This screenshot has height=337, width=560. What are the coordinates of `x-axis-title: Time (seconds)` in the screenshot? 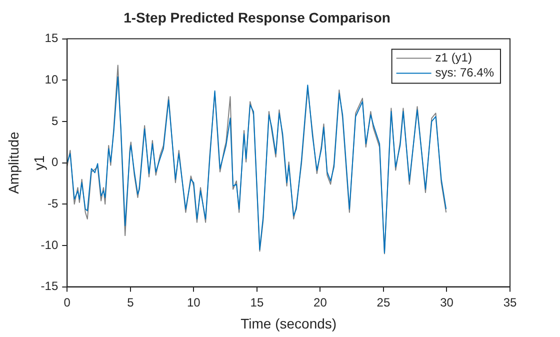 It's located at (288, 323).